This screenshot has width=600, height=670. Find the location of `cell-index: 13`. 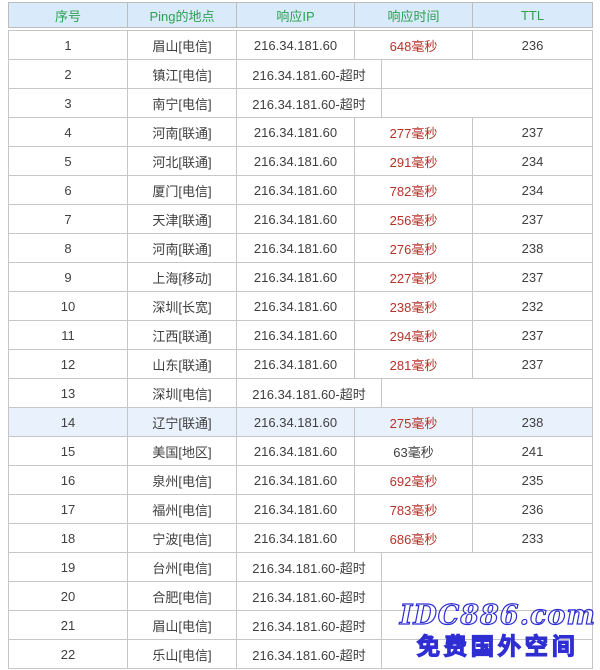

cell-index: 13 is located at coordinates (68, 393).